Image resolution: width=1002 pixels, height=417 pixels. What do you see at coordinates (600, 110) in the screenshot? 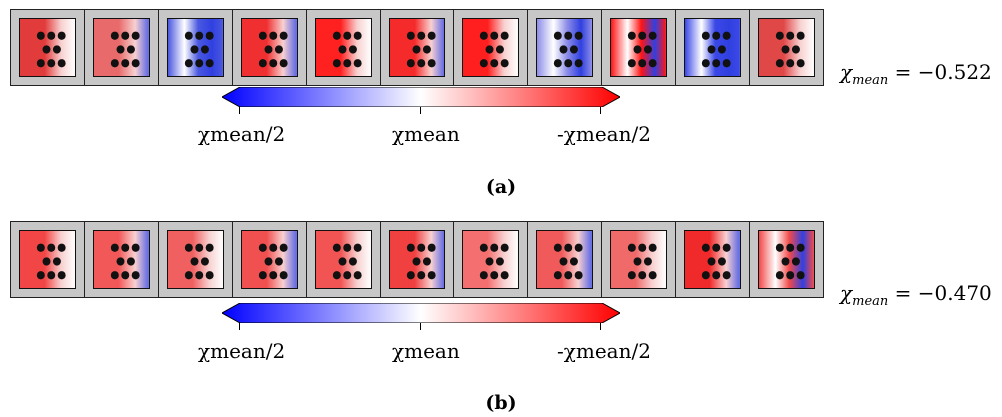
I see `panel-a-tick-right` at bounding box center [600, 110].